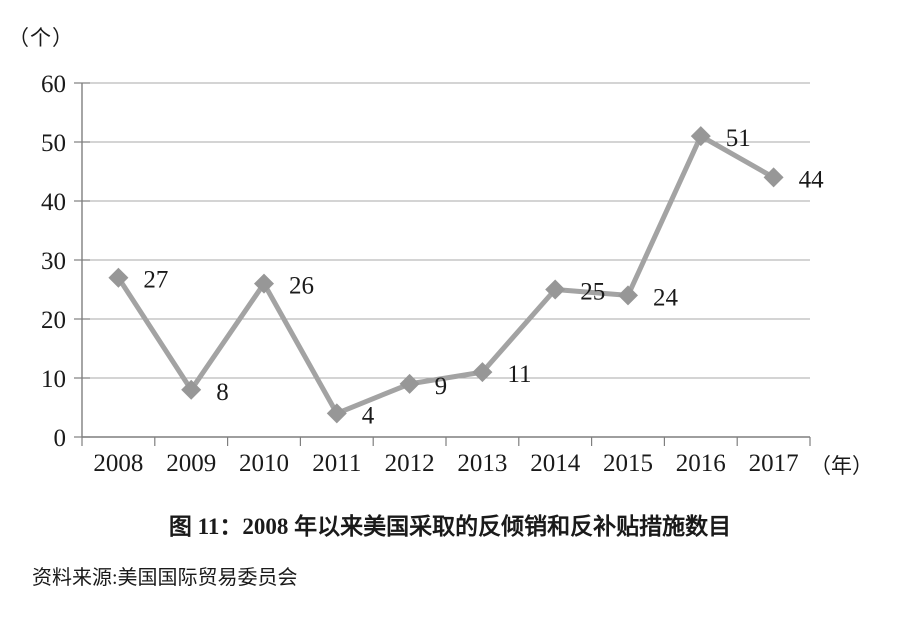 Image resolution: width=900 pixels, height=620 pixels. What do you see at coordinates (774, 463) in the screenshot?
I see `x-tick-label: 2017` at bounding box center [774, 463].